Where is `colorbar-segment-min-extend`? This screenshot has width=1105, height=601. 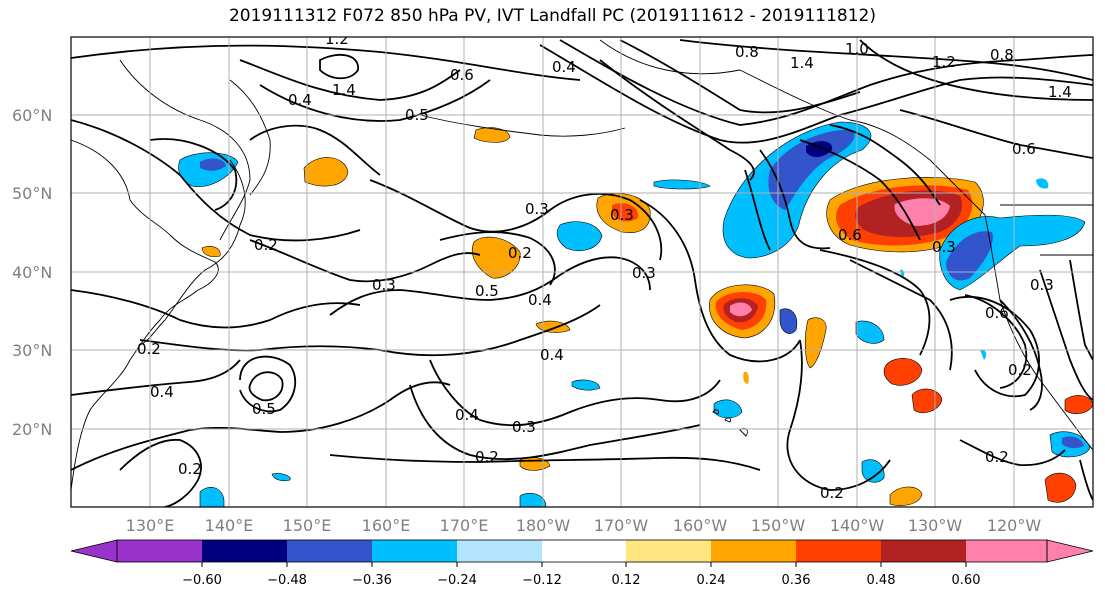 colorbar-segment-min-extend is located at coordinates (94, 551).